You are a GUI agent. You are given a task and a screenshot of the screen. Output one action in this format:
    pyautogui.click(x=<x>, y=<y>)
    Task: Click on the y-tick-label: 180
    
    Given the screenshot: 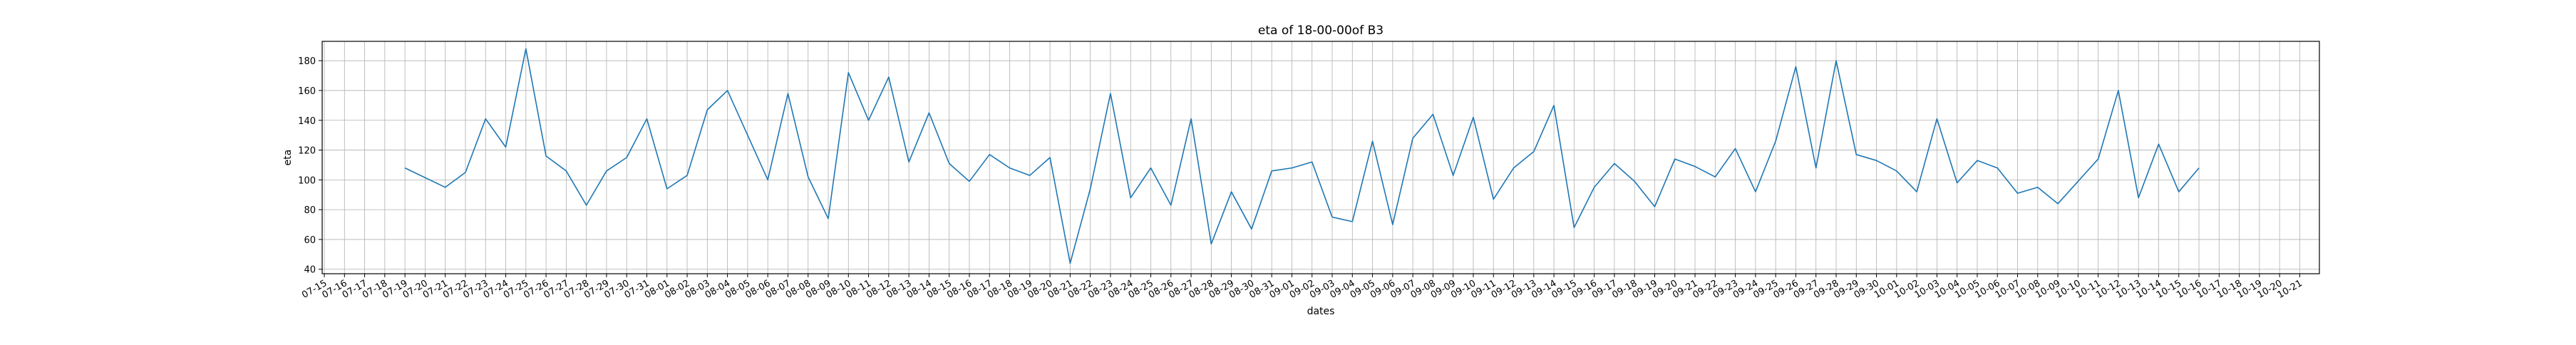 What is the action you would take?
    pyautogui.click(x=307, y=61)
    